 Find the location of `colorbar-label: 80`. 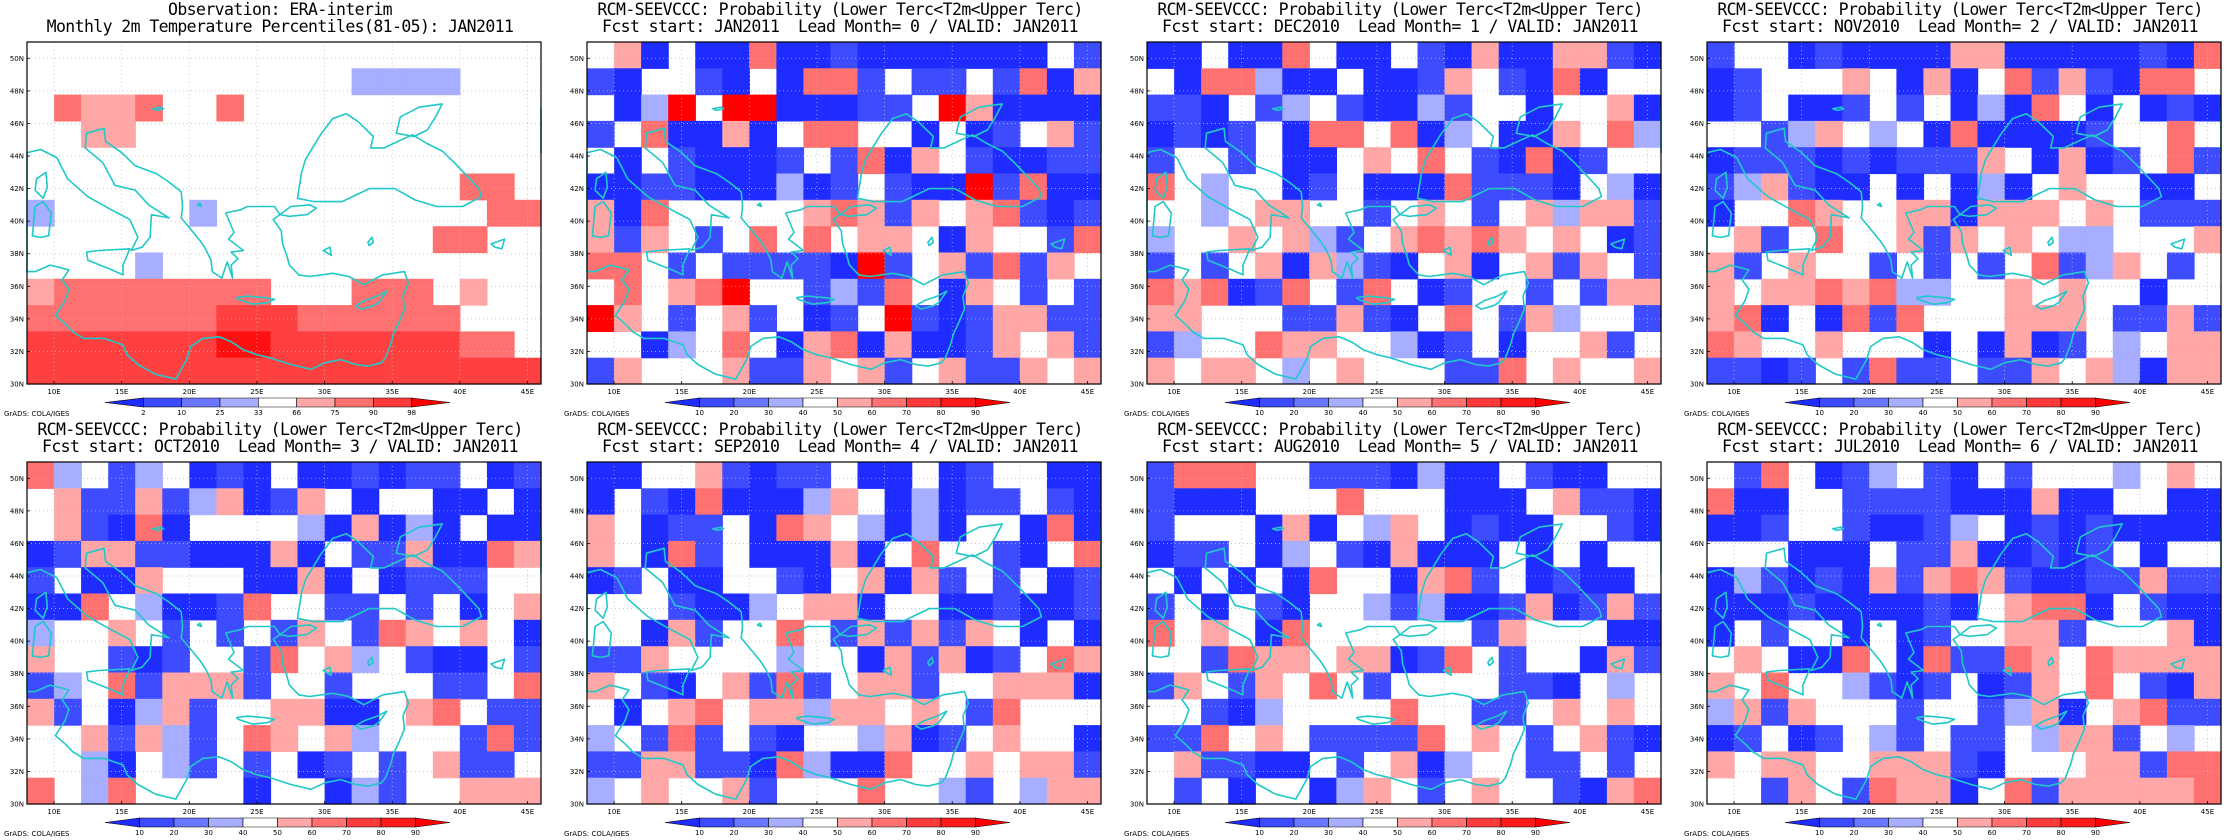

colorbar-label: 80 is located at coordinates (2061, 833).